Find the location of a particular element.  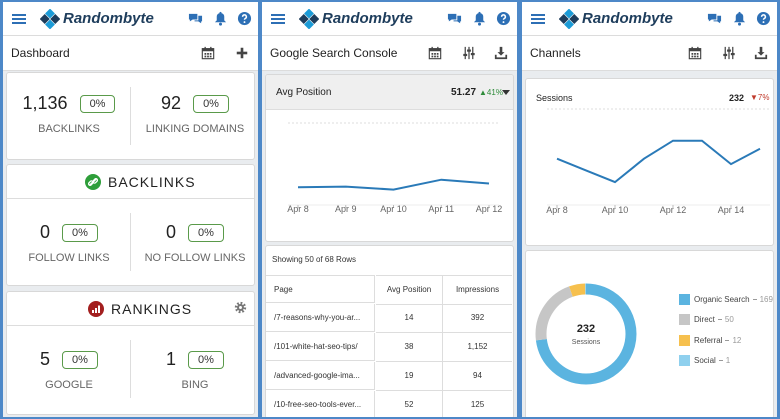

dropdown-caret is located at coordinates (506, 92).